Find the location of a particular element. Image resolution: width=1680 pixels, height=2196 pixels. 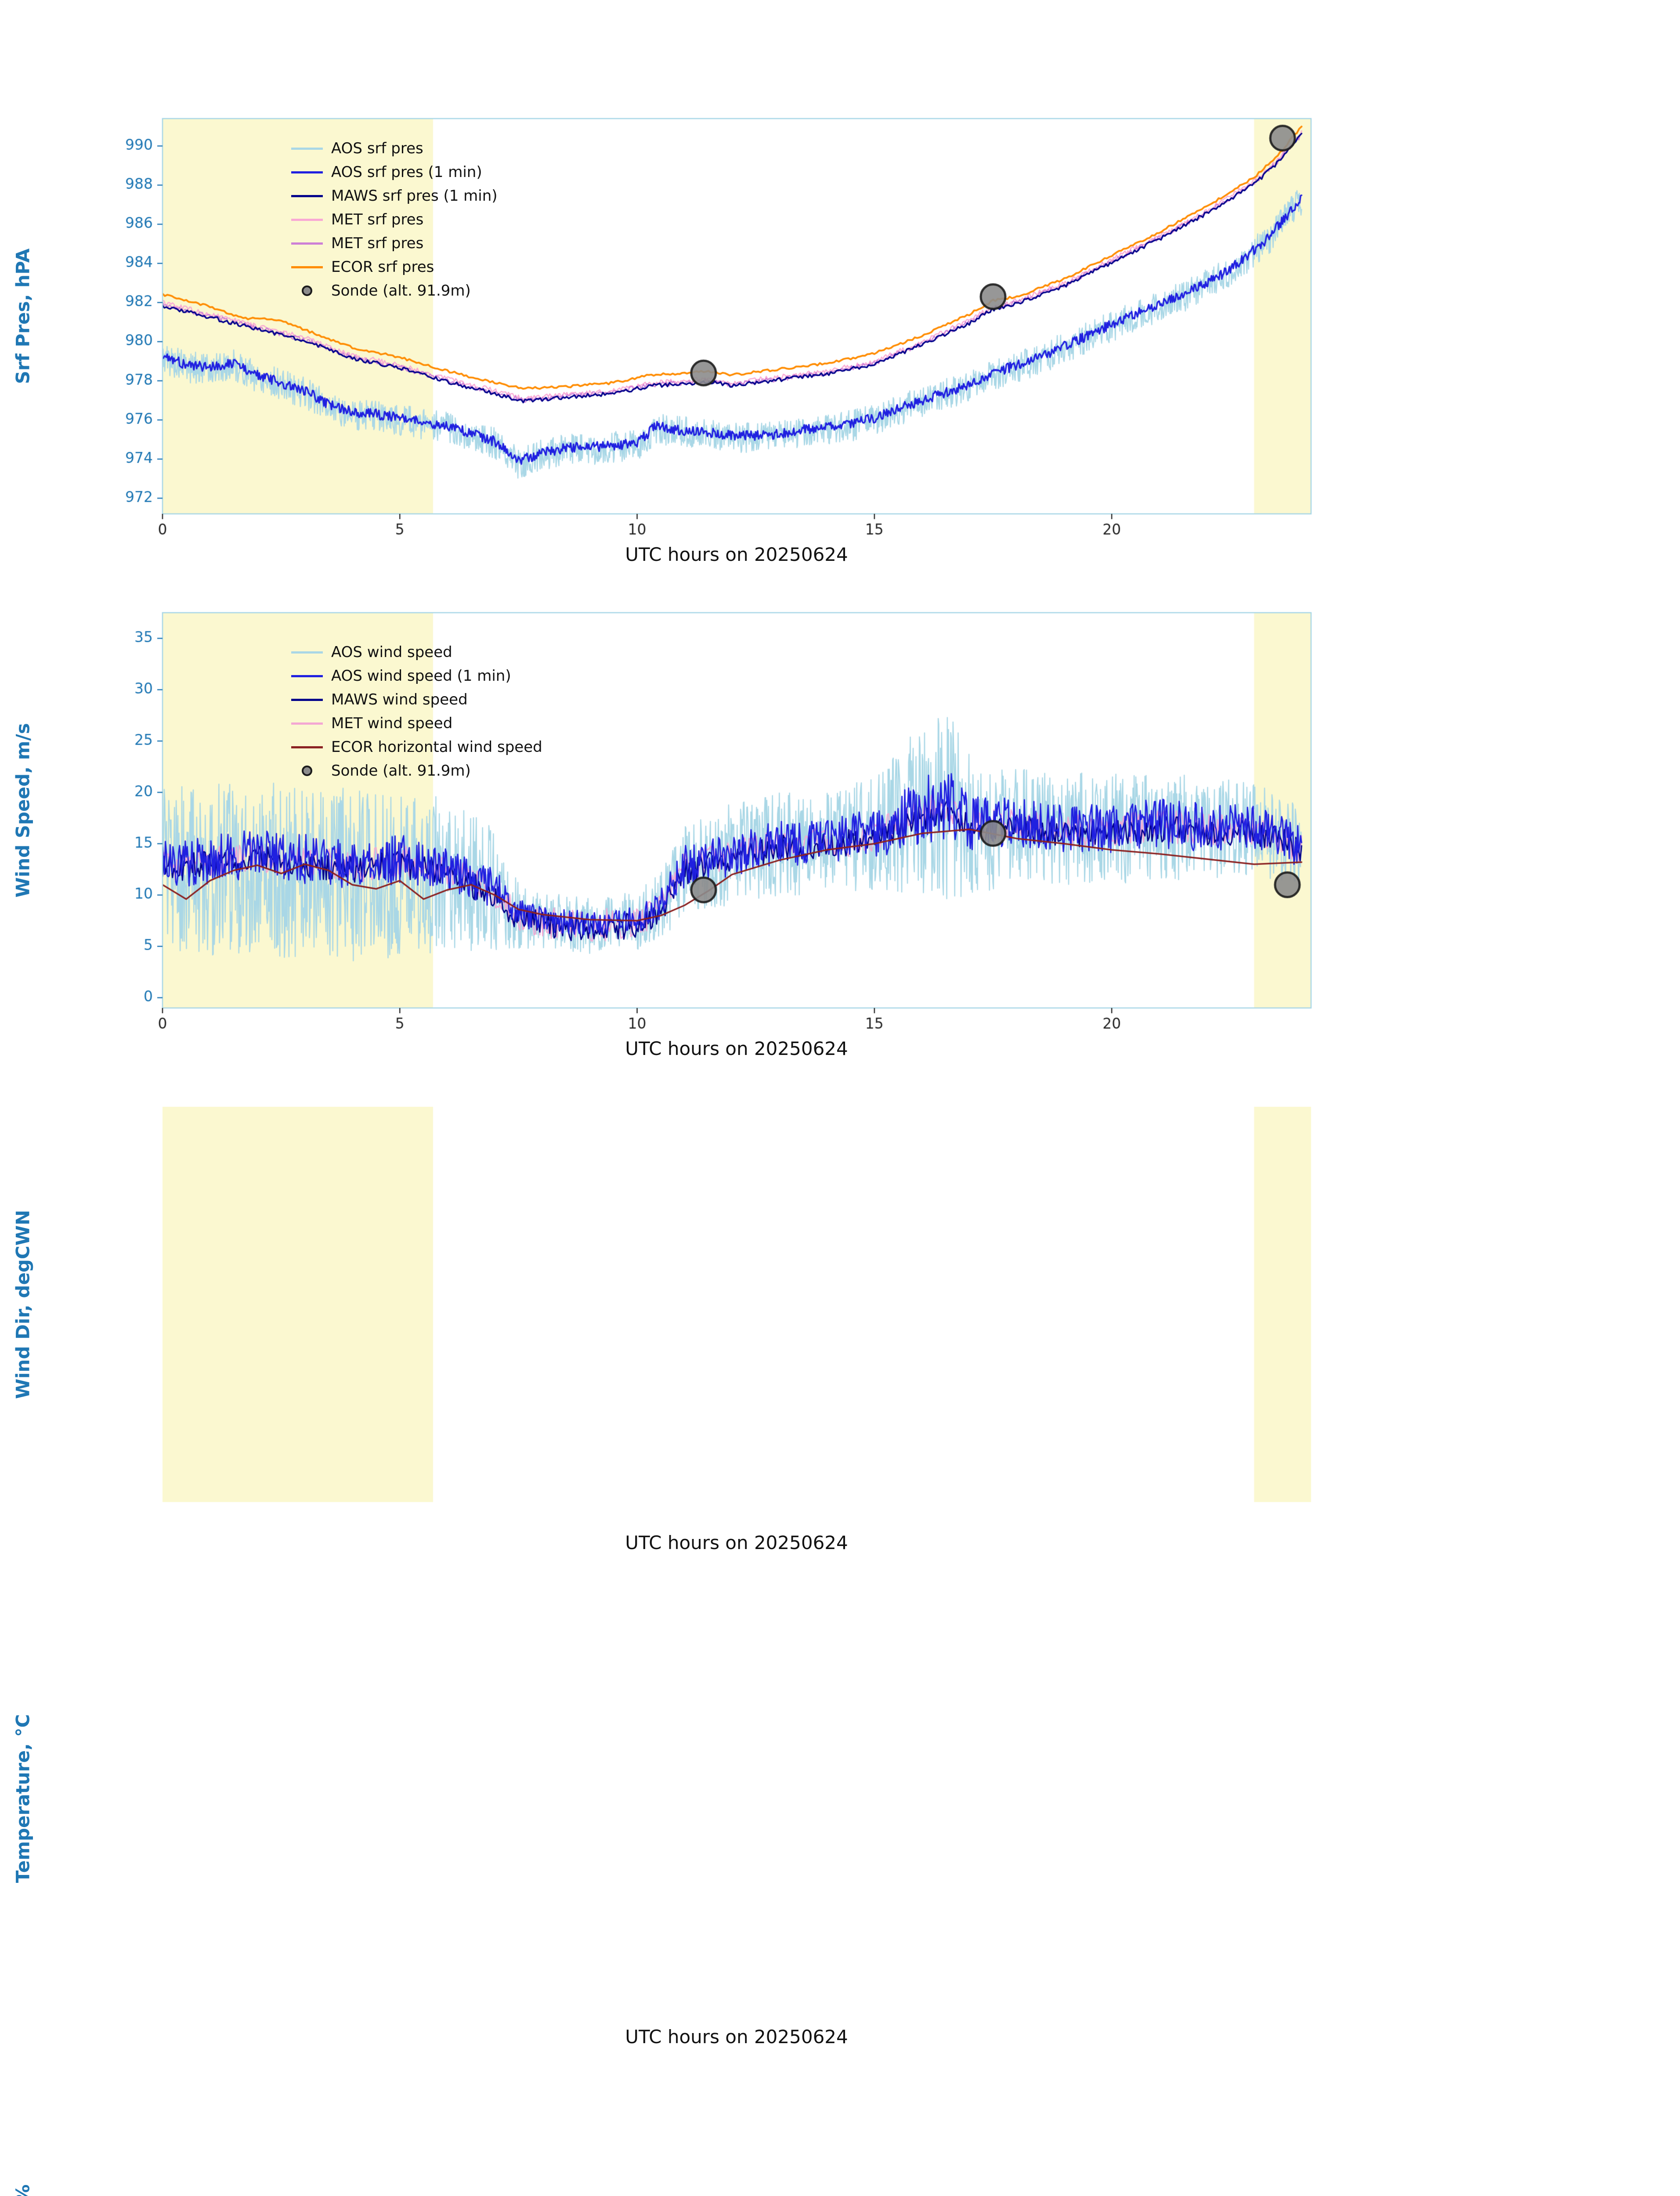

legend-label: MAWS srf pres (1 min) is located at coordinates (415, 196).